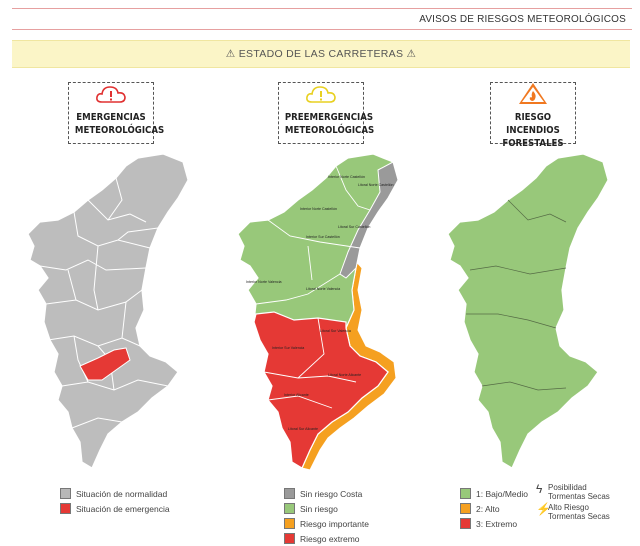 This screenshot has width=640, height=546. Describe the element at coordinates (115, 508) in the screenshot. I see `legend-item: Situación de emergencia` at that location.